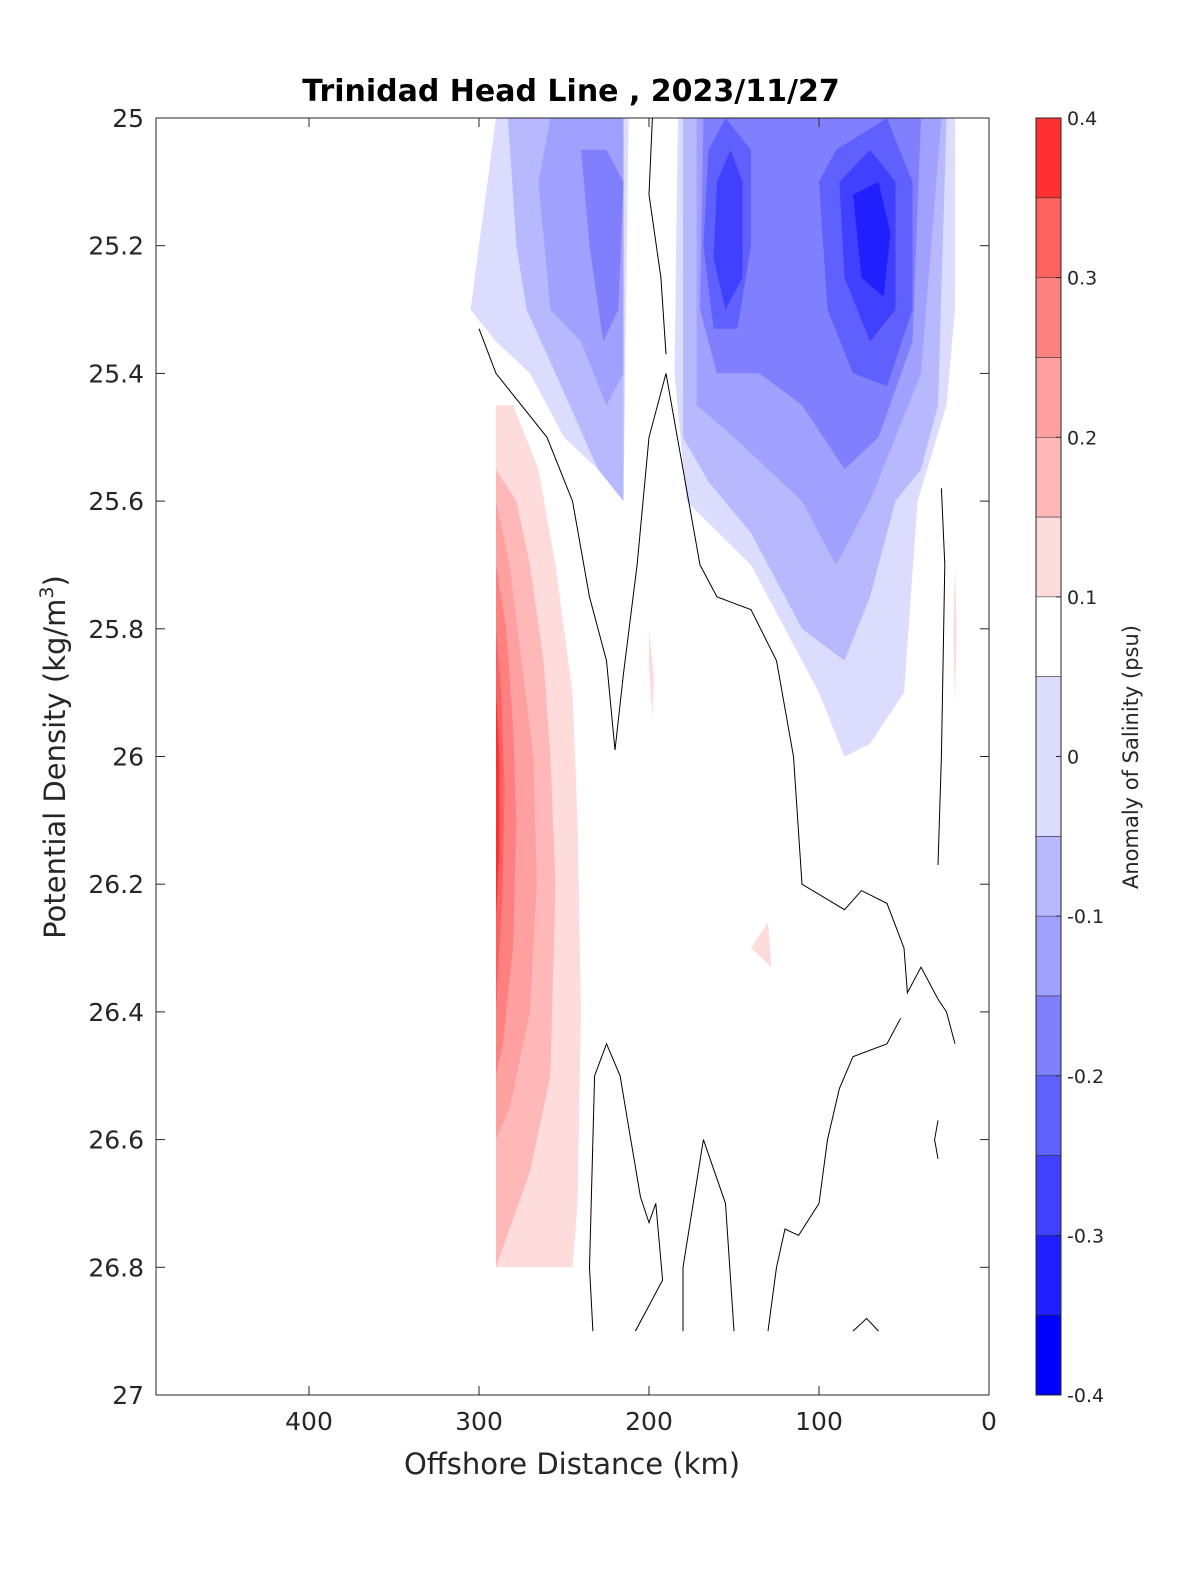  What do you see at coordinates (649, 1421) in the screenshot?
I see `x-tick-label: 200` at bounding box center [649, 1421].